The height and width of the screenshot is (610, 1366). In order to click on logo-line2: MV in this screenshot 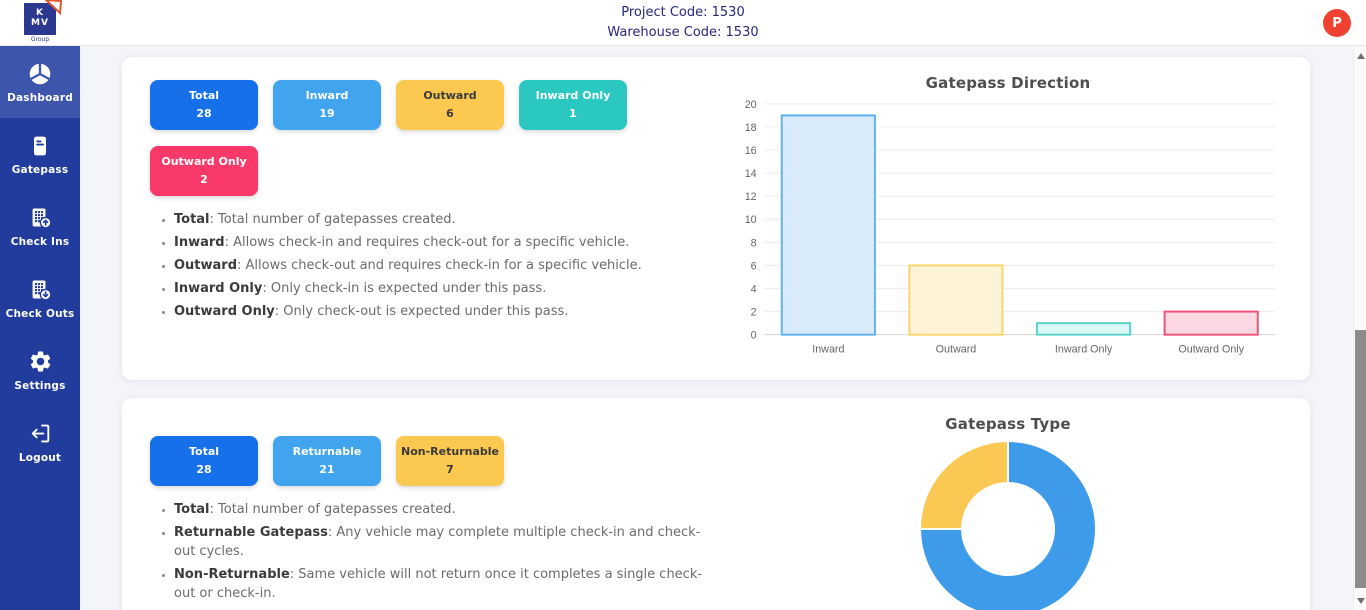, I will do `click(40, 23)`.